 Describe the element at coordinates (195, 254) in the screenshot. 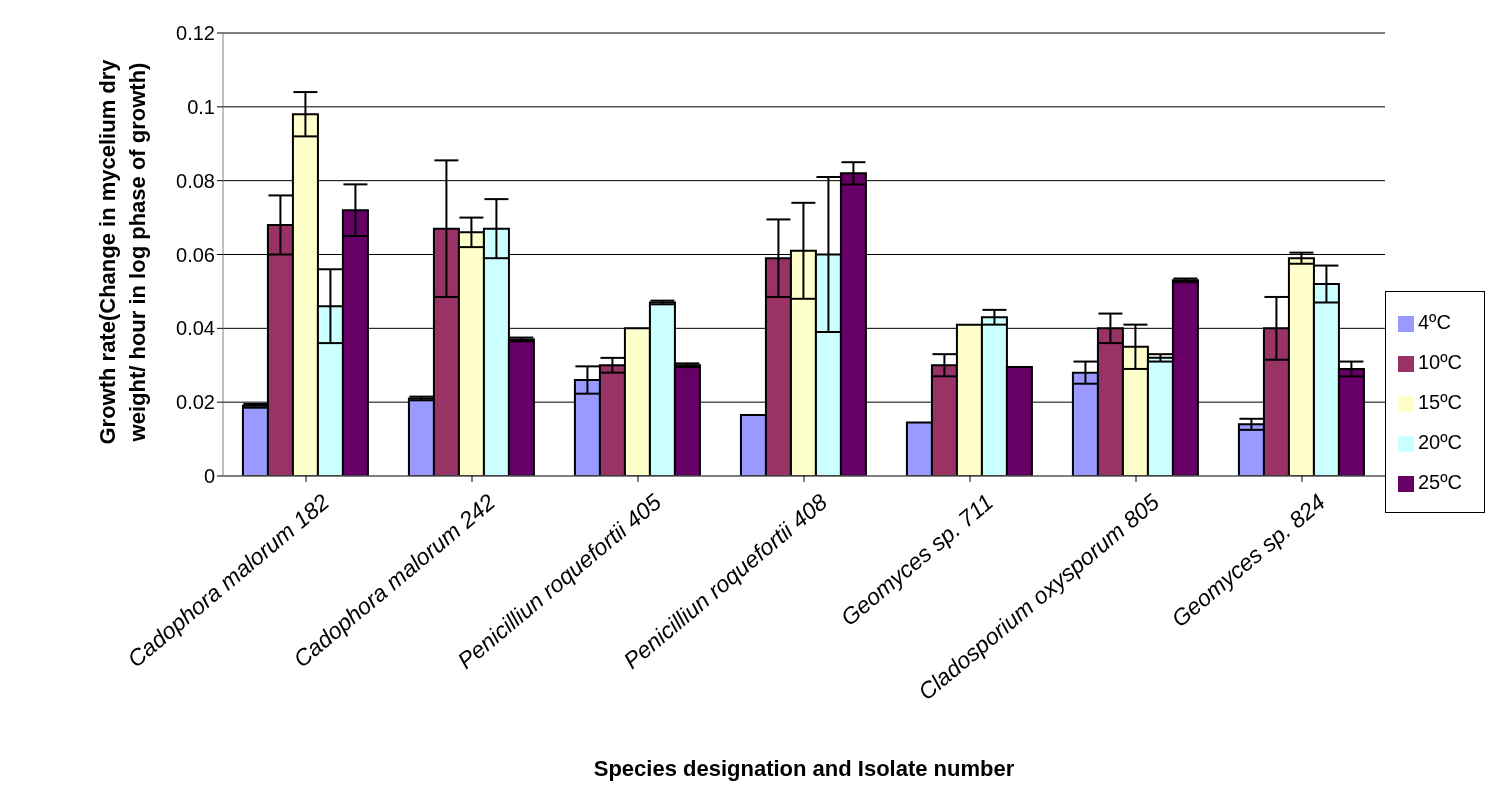

I see `y-tick-label: 0.06` at that location.